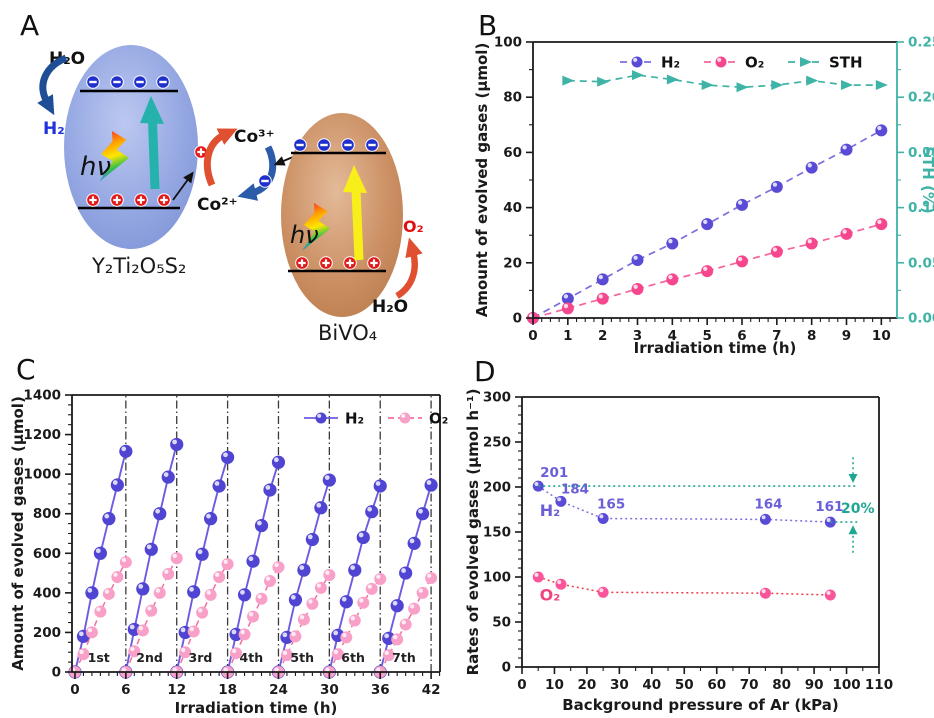  What do you see at coordinates (497, 578) in the screenshot?
I see `svg-text: 100` at bounding box center [497, 578].